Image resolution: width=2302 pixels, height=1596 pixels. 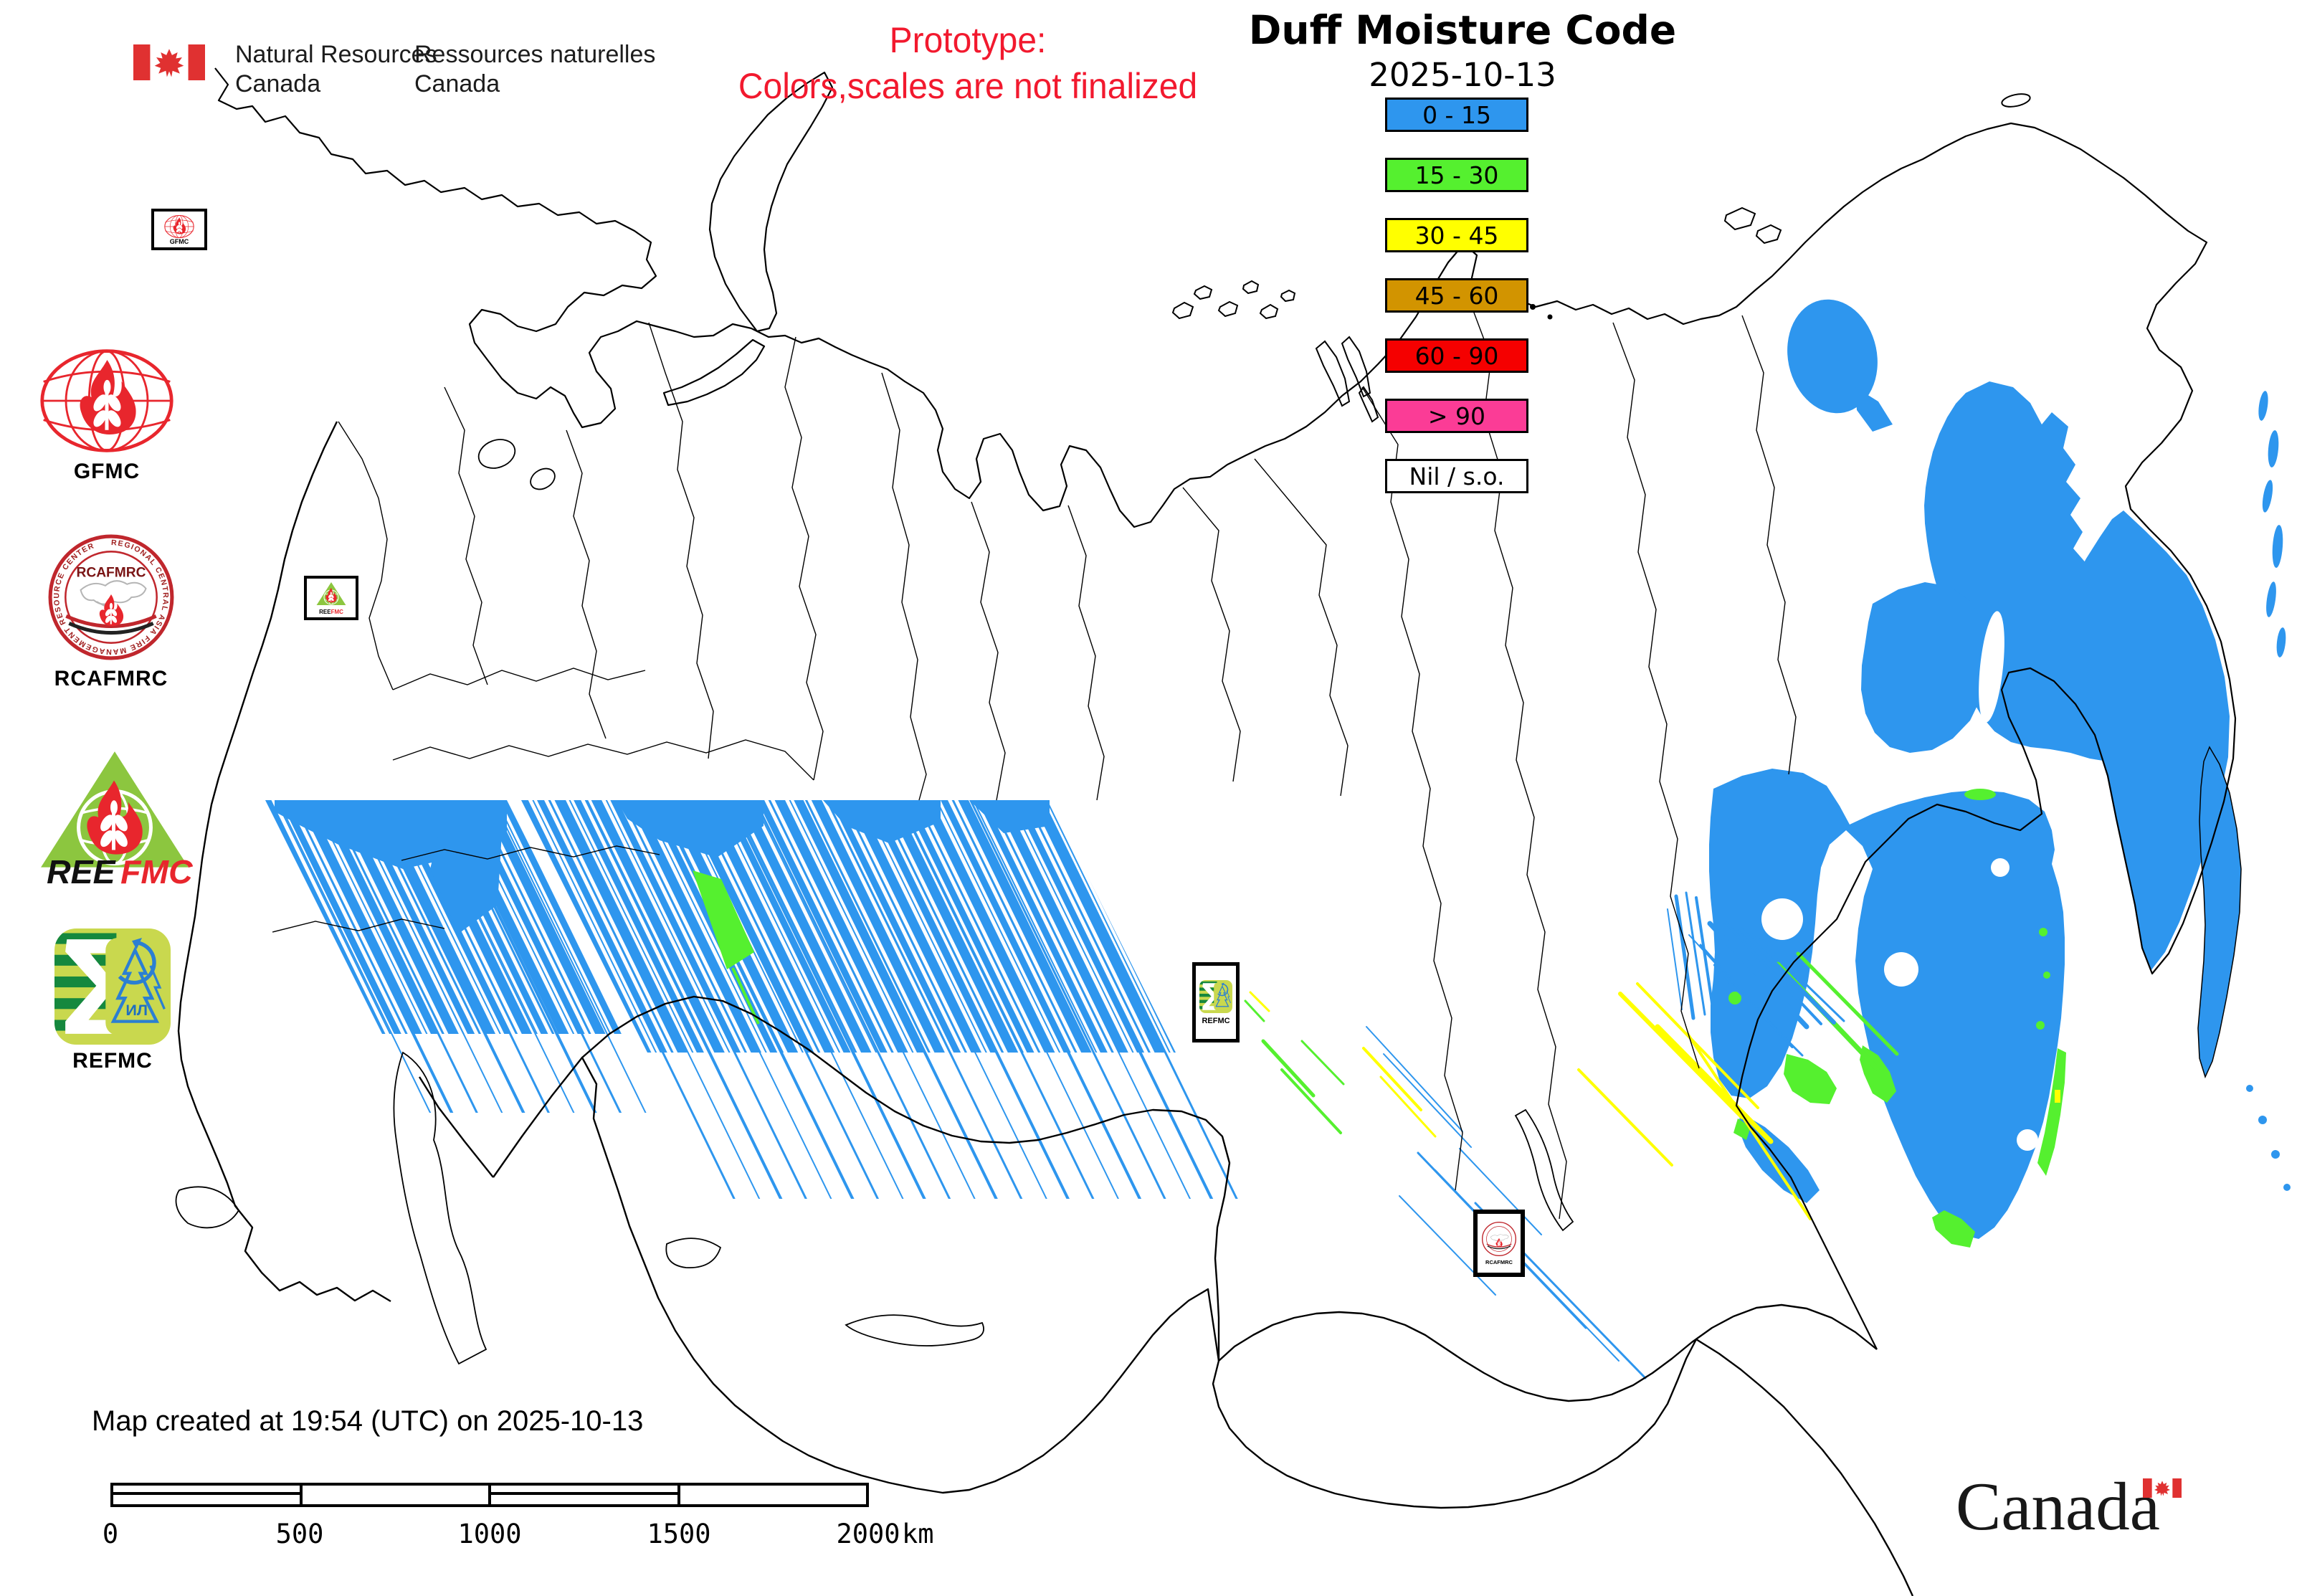 What do you see at coordinates (113, 1061) in the screenshot?
I see `refmc-label: REFMC` at bounding box center [113, 1061].